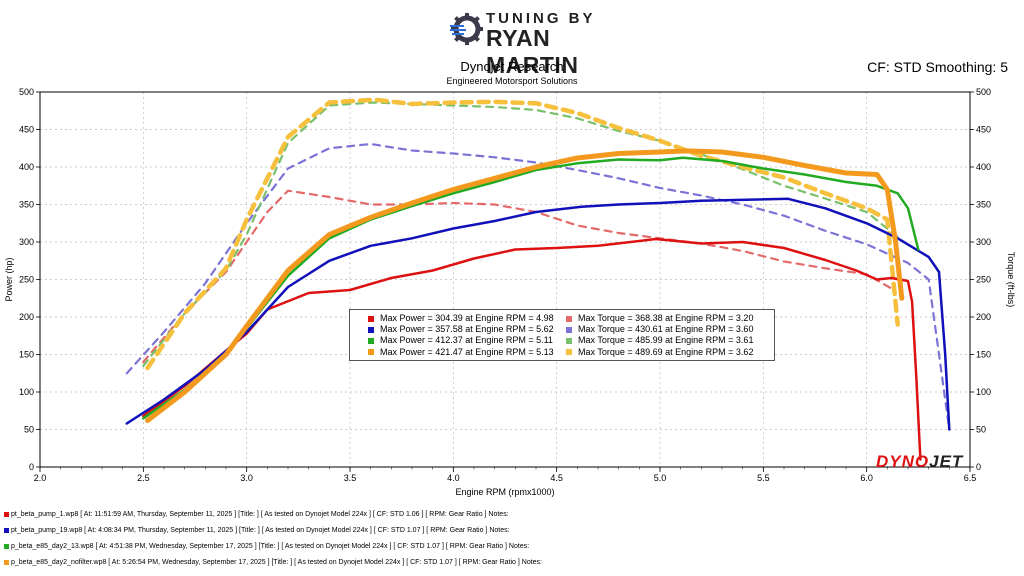 The image size is (1024, 576). What do you see at coordinates (970, 478) in the screenshot?
I see `x-tick-label: 6.5` at bounding box center [970, 478].